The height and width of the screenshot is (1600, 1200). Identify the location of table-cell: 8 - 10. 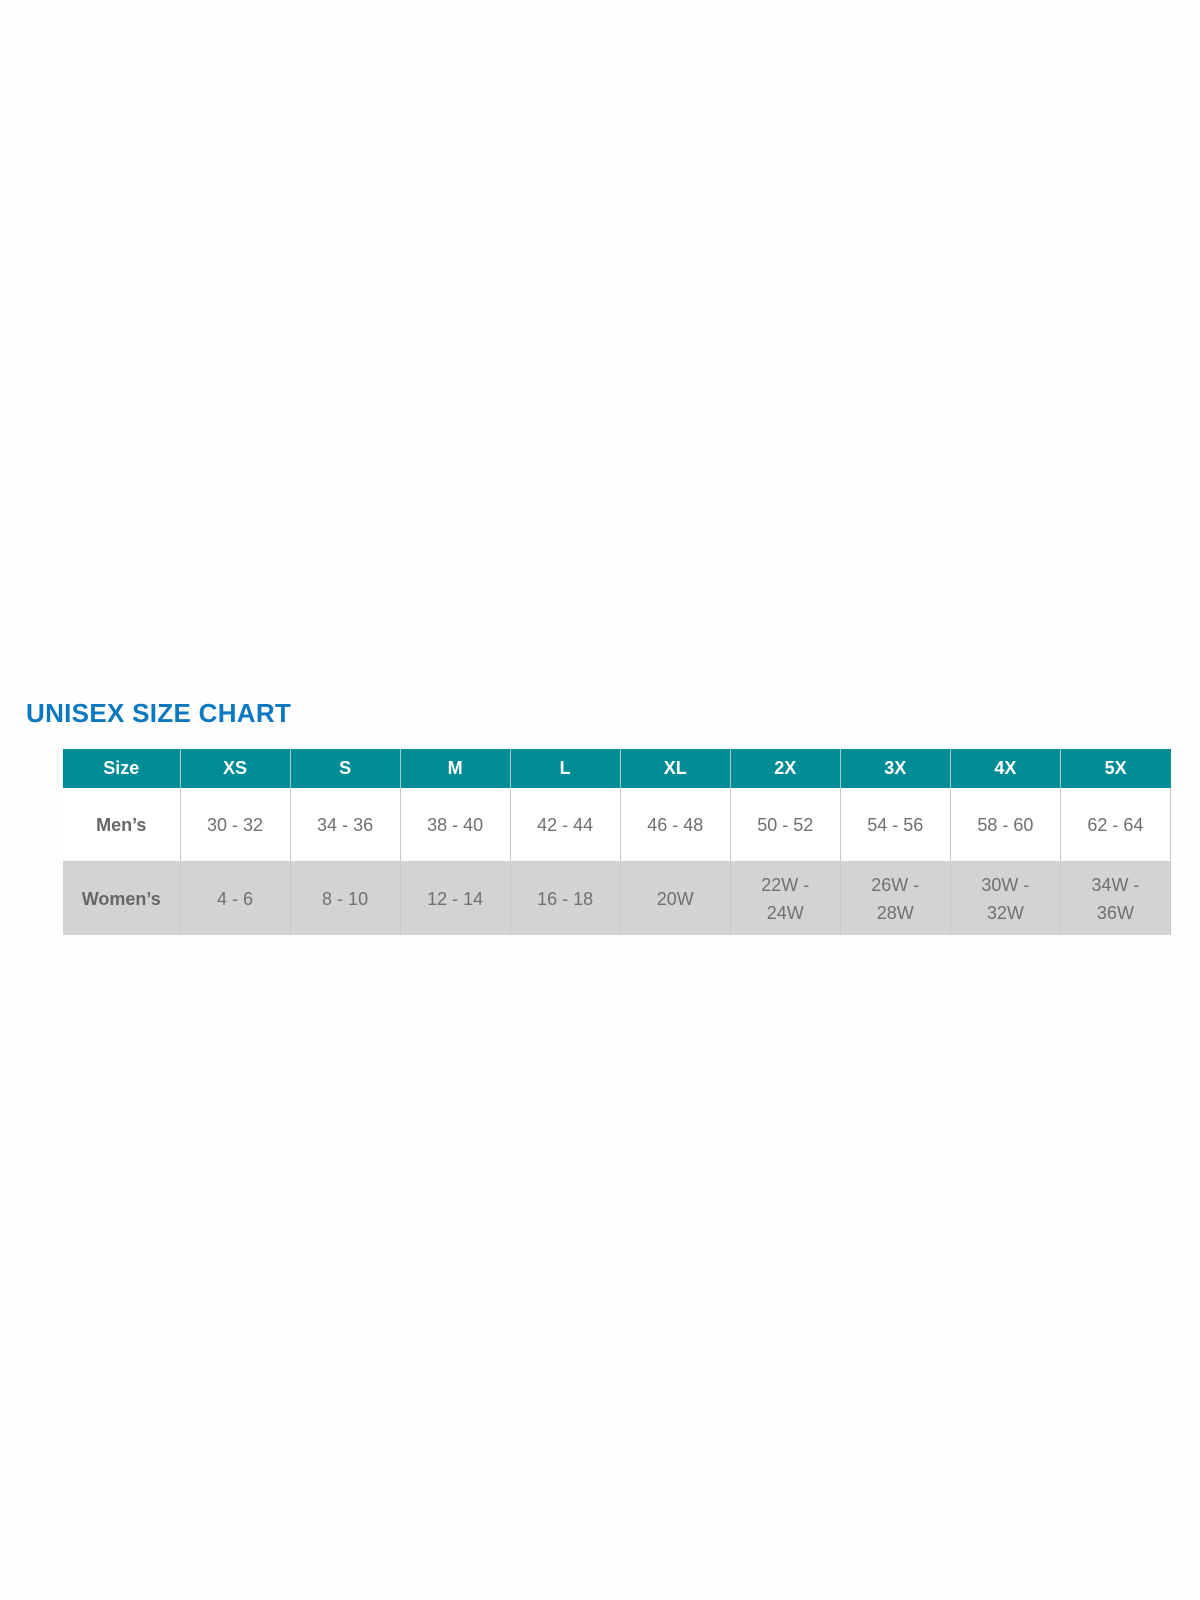
(345, 898).